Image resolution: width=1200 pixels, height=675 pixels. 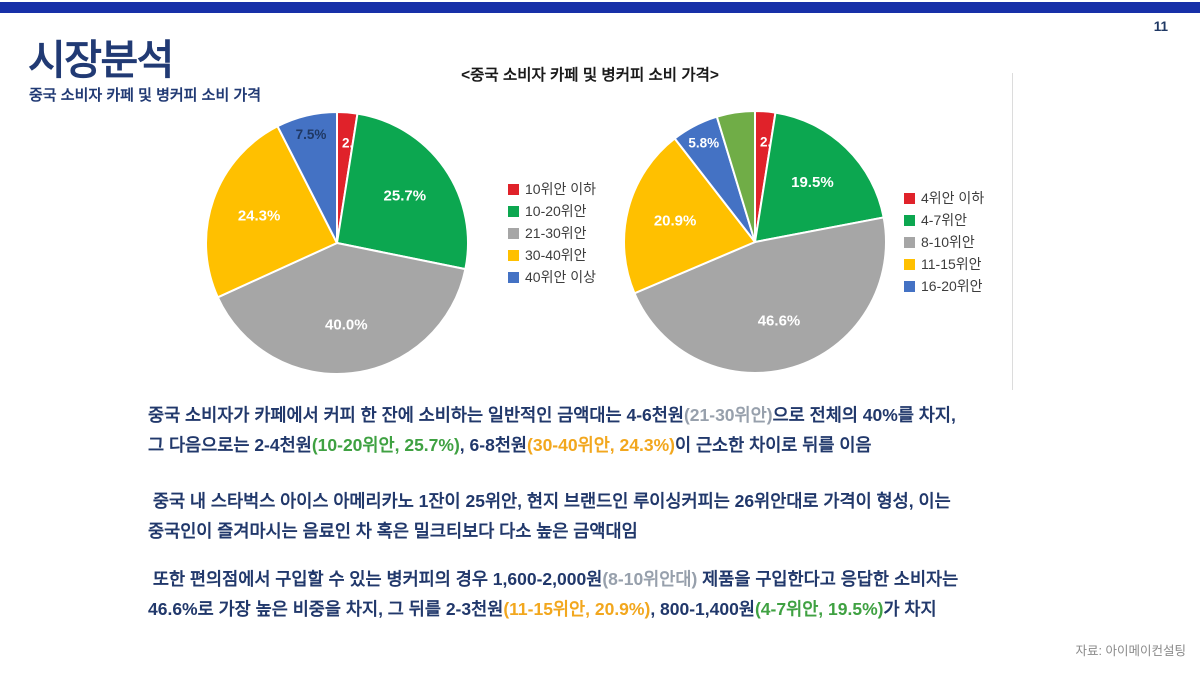 What do you see at coordinates (230, 445) in the screenshot?
I see `text-run: 그 다음으로는 2-4천원` at bounding box center [230, 445].